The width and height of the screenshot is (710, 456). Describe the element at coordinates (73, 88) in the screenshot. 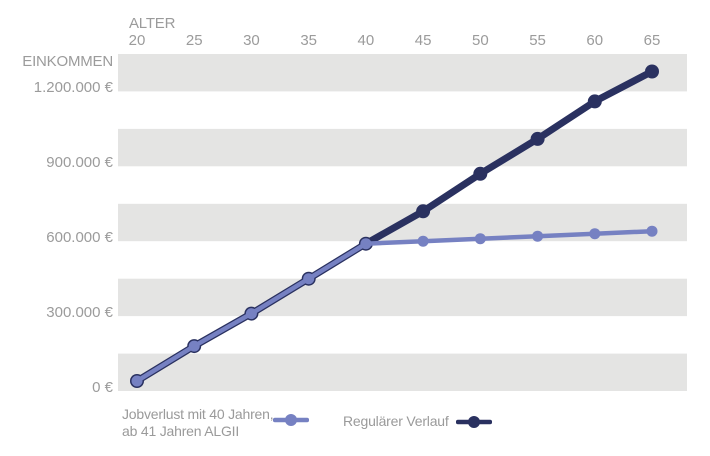

I see `y-tick-label: 1.200.000 €` at that location.